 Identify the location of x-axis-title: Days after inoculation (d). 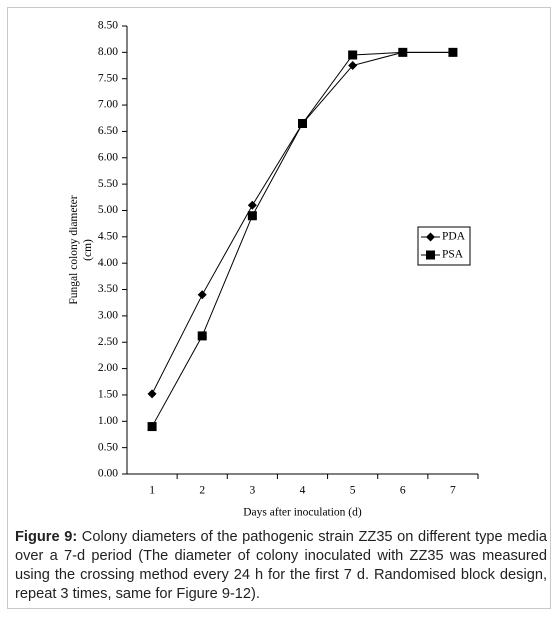
(302, 513).